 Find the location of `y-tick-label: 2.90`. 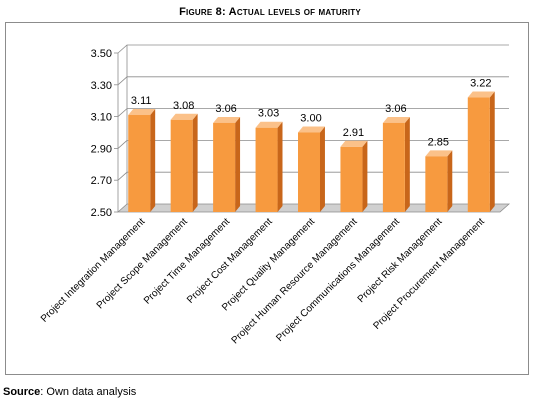

y-tick-label: 2.90 is located at coordinates (101, 149).